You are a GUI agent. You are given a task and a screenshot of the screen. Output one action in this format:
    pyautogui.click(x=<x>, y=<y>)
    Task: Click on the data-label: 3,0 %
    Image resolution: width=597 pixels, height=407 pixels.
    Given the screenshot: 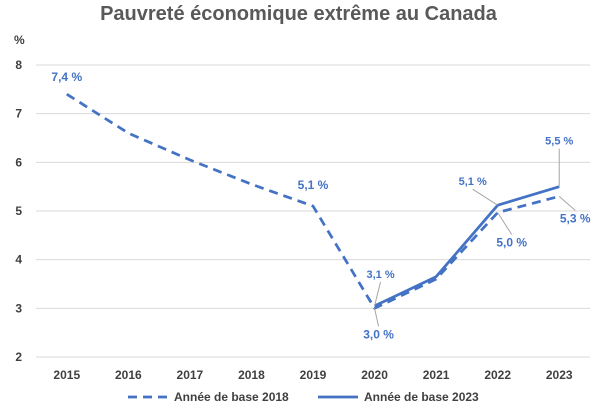 What is the action you would take?
    pyautogui.click(x=378, y=334)
    